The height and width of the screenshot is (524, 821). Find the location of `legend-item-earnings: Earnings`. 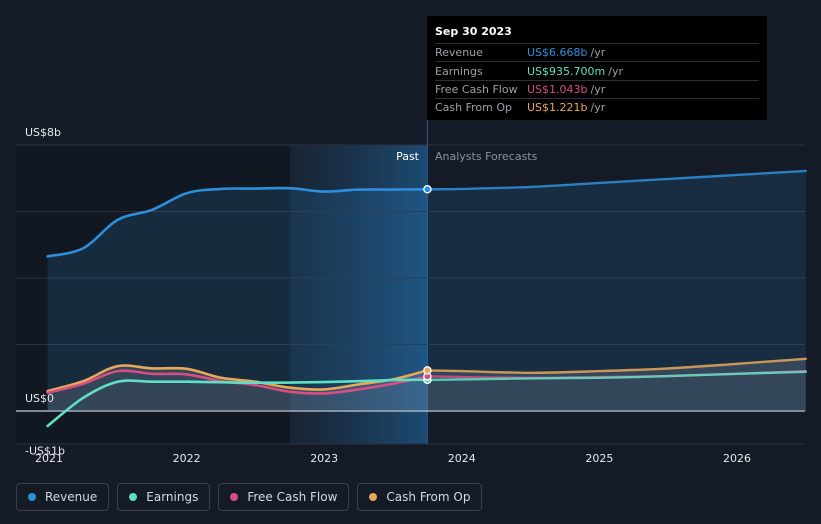

legend-item-earnings: Earnings is located at coordinates (164, 497).